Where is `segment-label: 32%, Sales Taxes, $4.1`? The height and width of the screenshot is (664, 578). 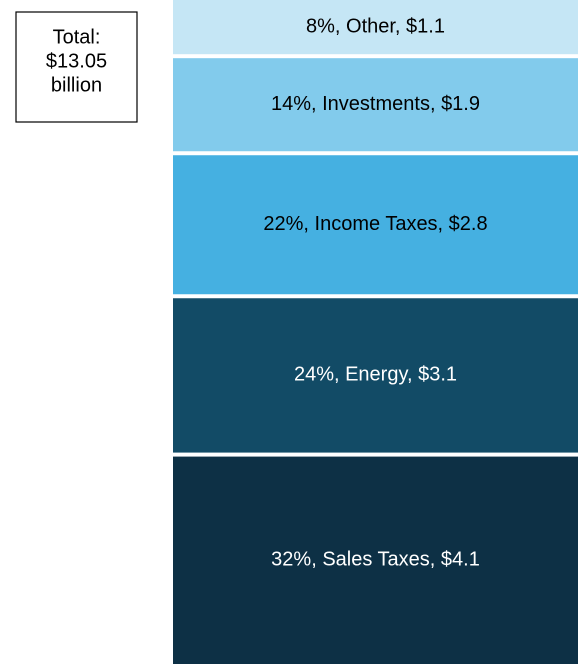
segment-label: 32%, Sales Taxes, $4.1 is located at coordinates (375, 560).